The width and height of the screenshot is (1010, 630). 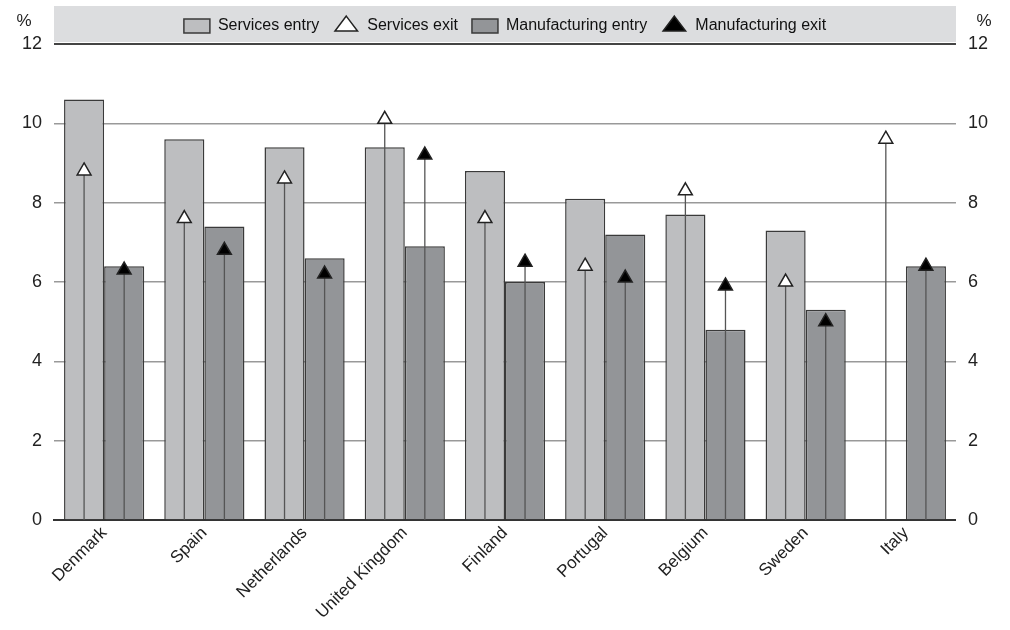 I want to click on y2-tick-label: 8, so click(x=972, y=201).